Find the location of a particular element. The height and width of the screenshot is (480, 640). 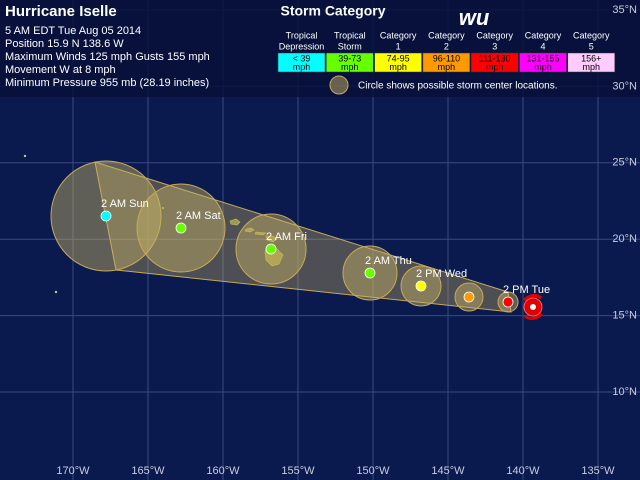

category-label: 5 is located at coordinates (591, 46).